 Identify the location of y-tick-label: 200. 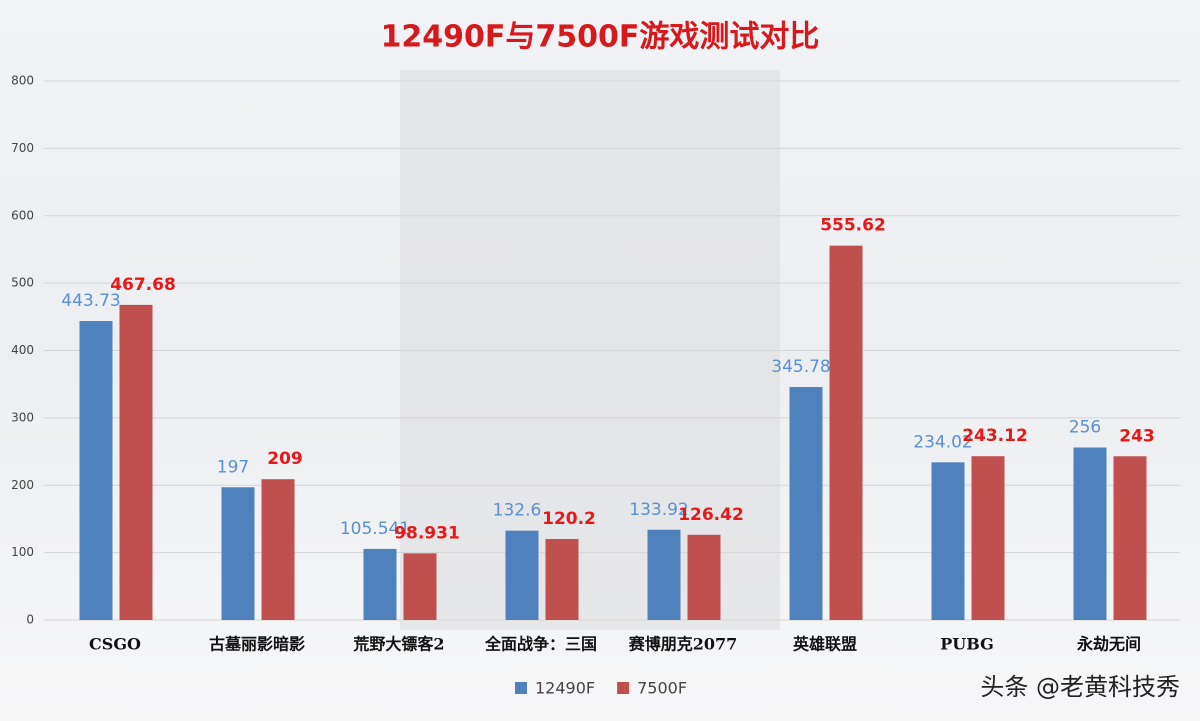
(22, 485).